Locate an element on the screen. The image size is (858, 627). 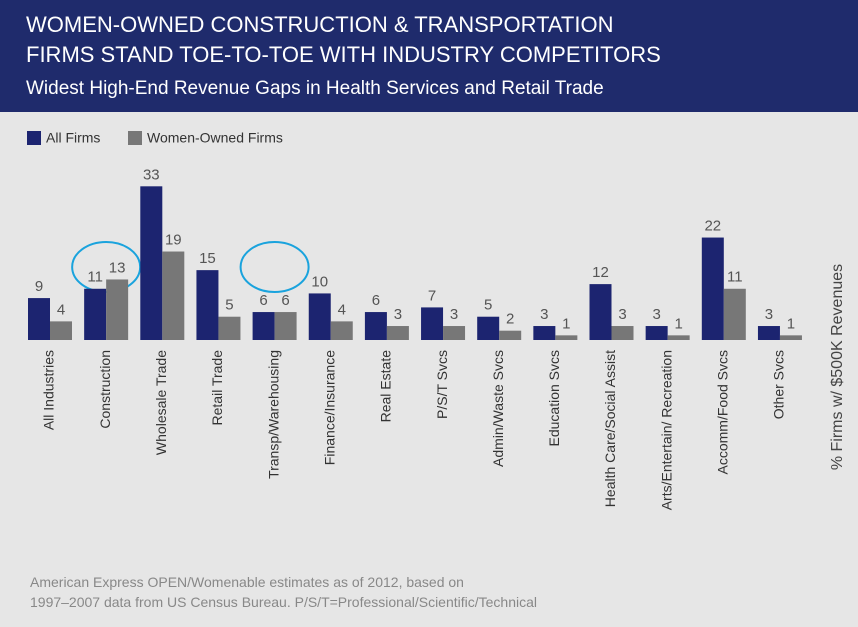
x-tick-label: Admin/Waste Svcs is located at coordinates (498, 408).